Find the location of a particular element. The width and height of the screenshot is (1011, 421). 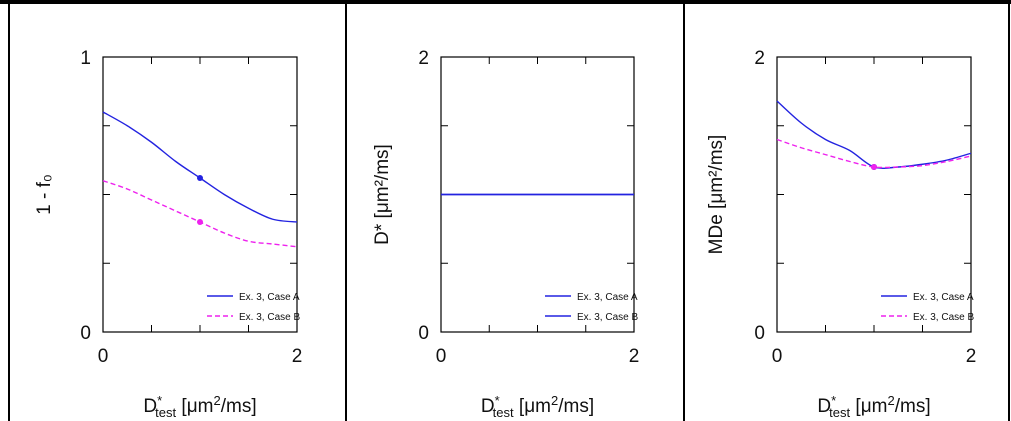

y-axis-label: MDe [μm²/ms] is located at coordinates (716, 195).